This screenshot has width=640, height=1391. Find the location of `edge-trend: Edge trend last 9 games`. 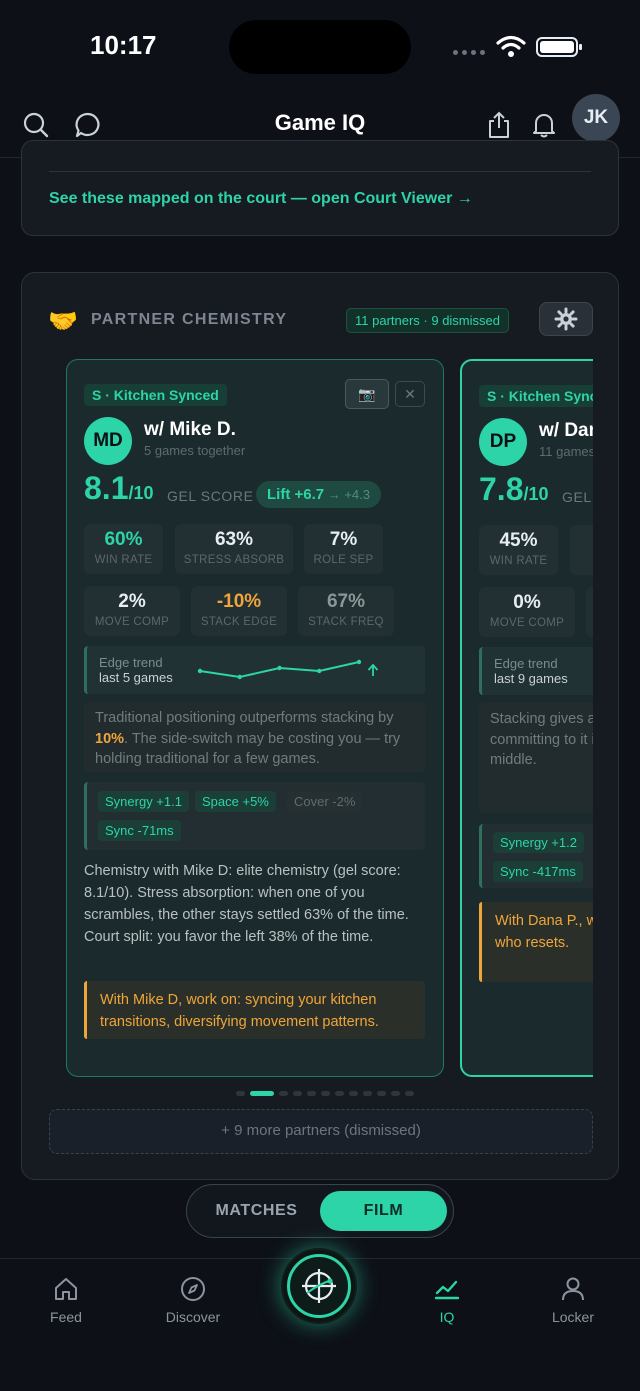

edge-trend: Edge trend last 9 games is located at coordinates (536, 671).